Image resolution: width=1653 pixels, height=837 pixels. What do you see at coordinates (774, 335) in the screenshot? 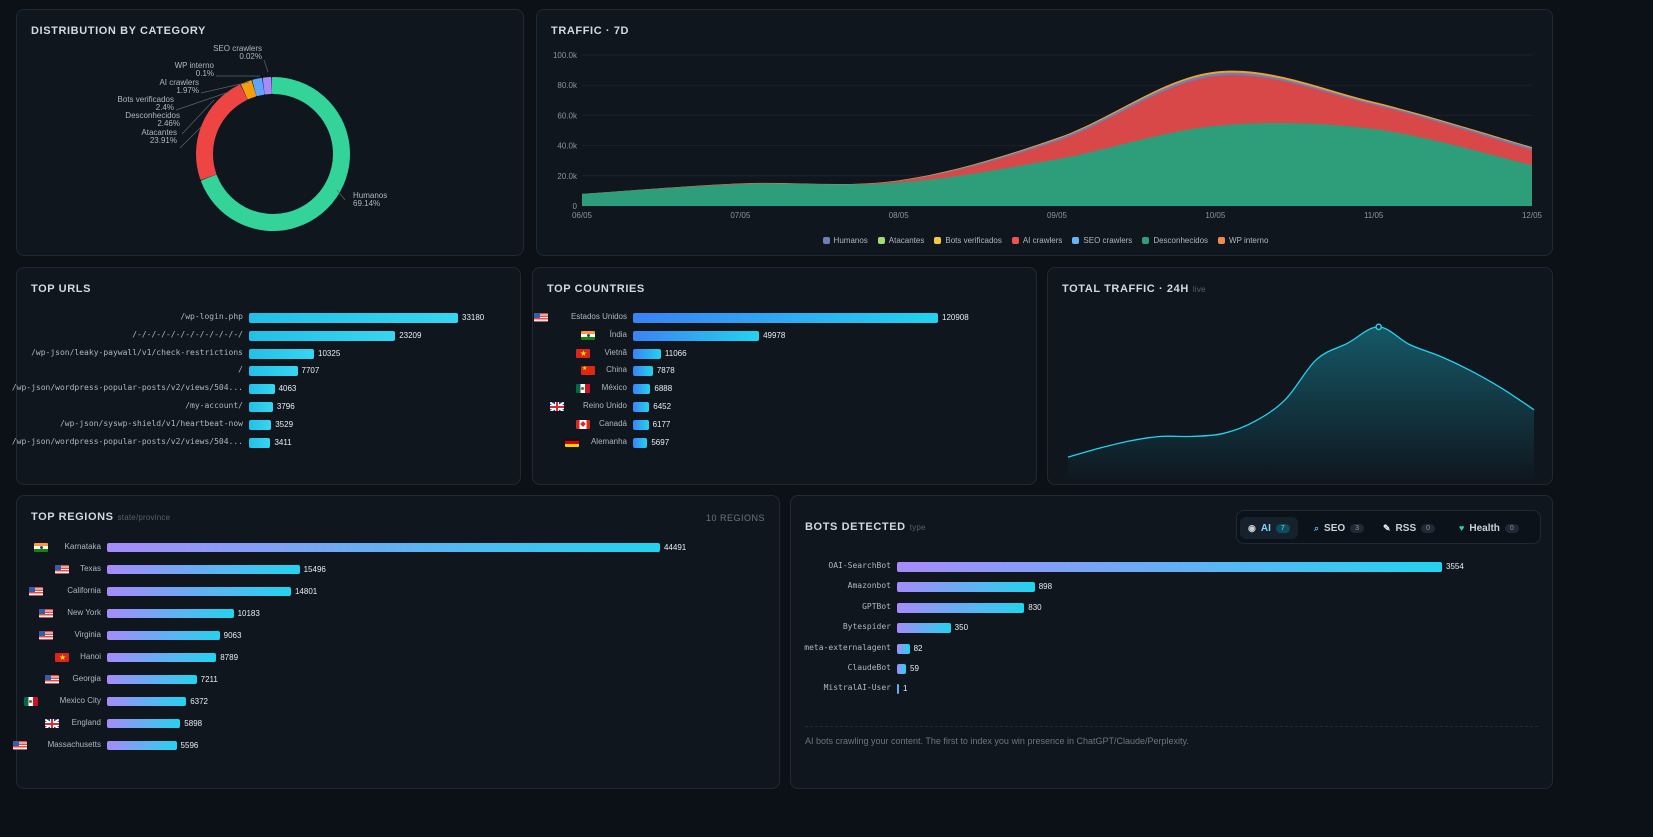
I see `country-row-value: 49978` at bounding box center [774, 335].